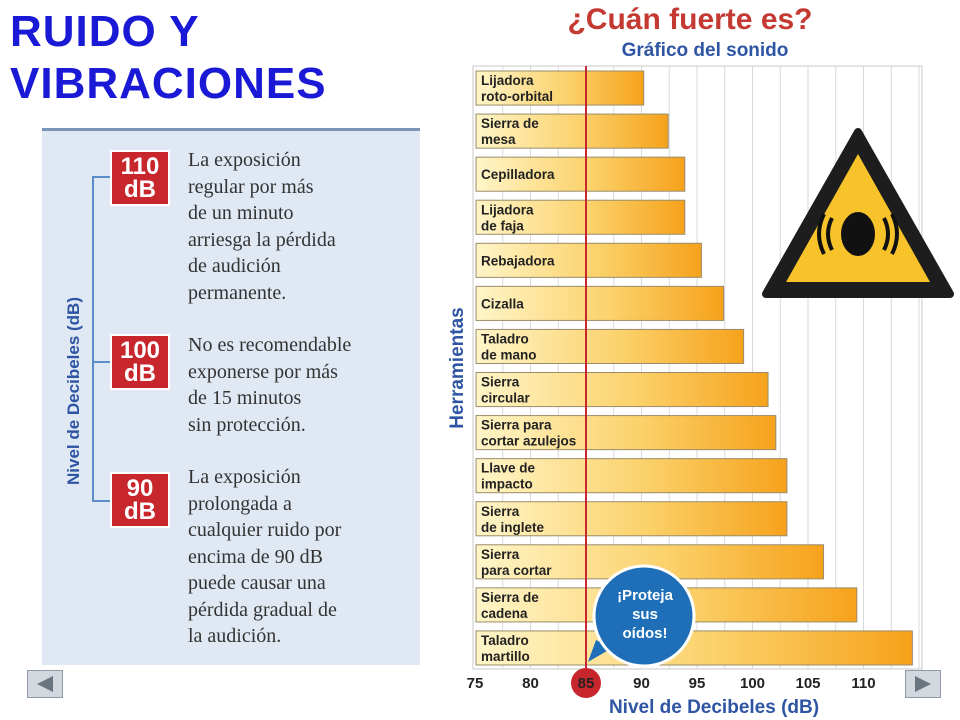 This screenshot has height=720, width=960. I want to click on callout-text: sus, so click(645, 614).